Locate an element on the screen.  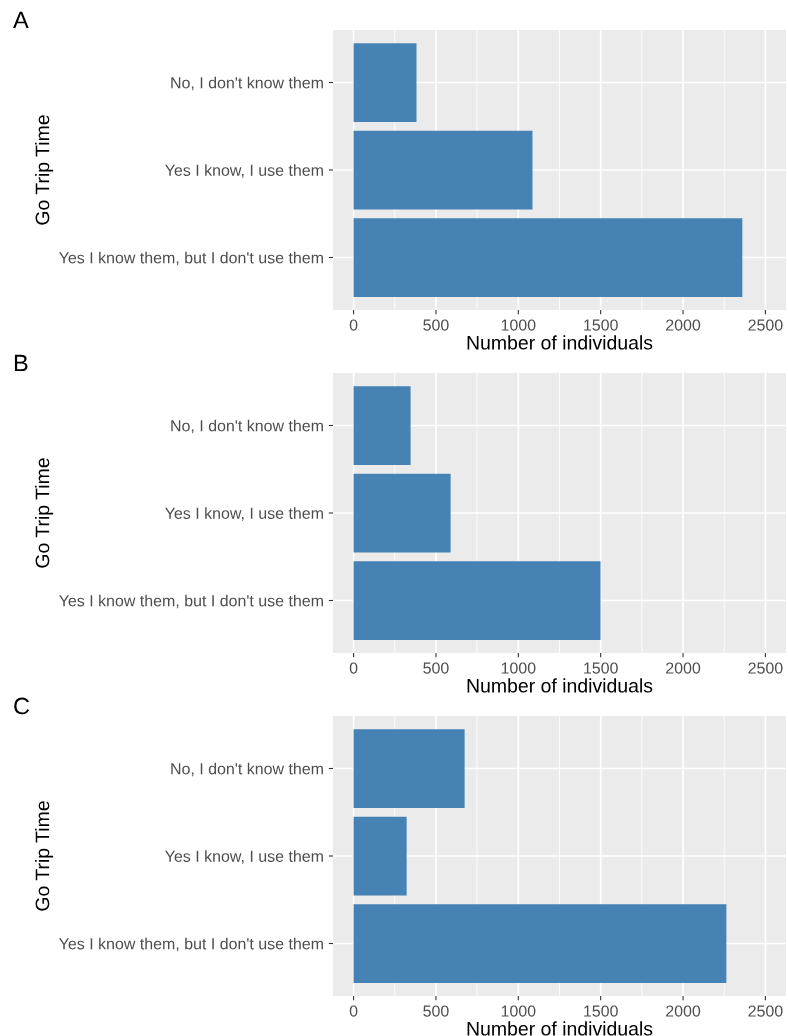
text: B is located at coordinates (21, 363).